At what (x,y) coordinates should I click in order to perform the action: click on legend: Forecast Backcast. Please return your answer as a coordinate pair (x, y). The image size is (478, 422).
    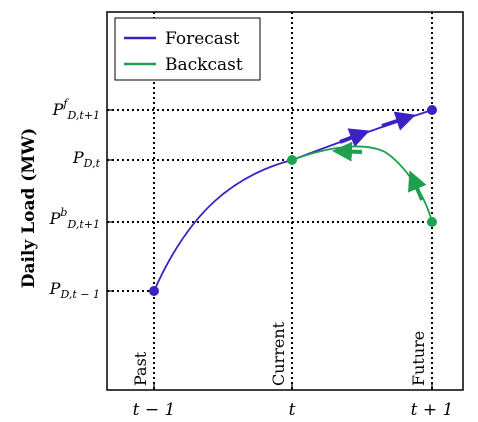
    Looking at the image, I should click on (187, 49).